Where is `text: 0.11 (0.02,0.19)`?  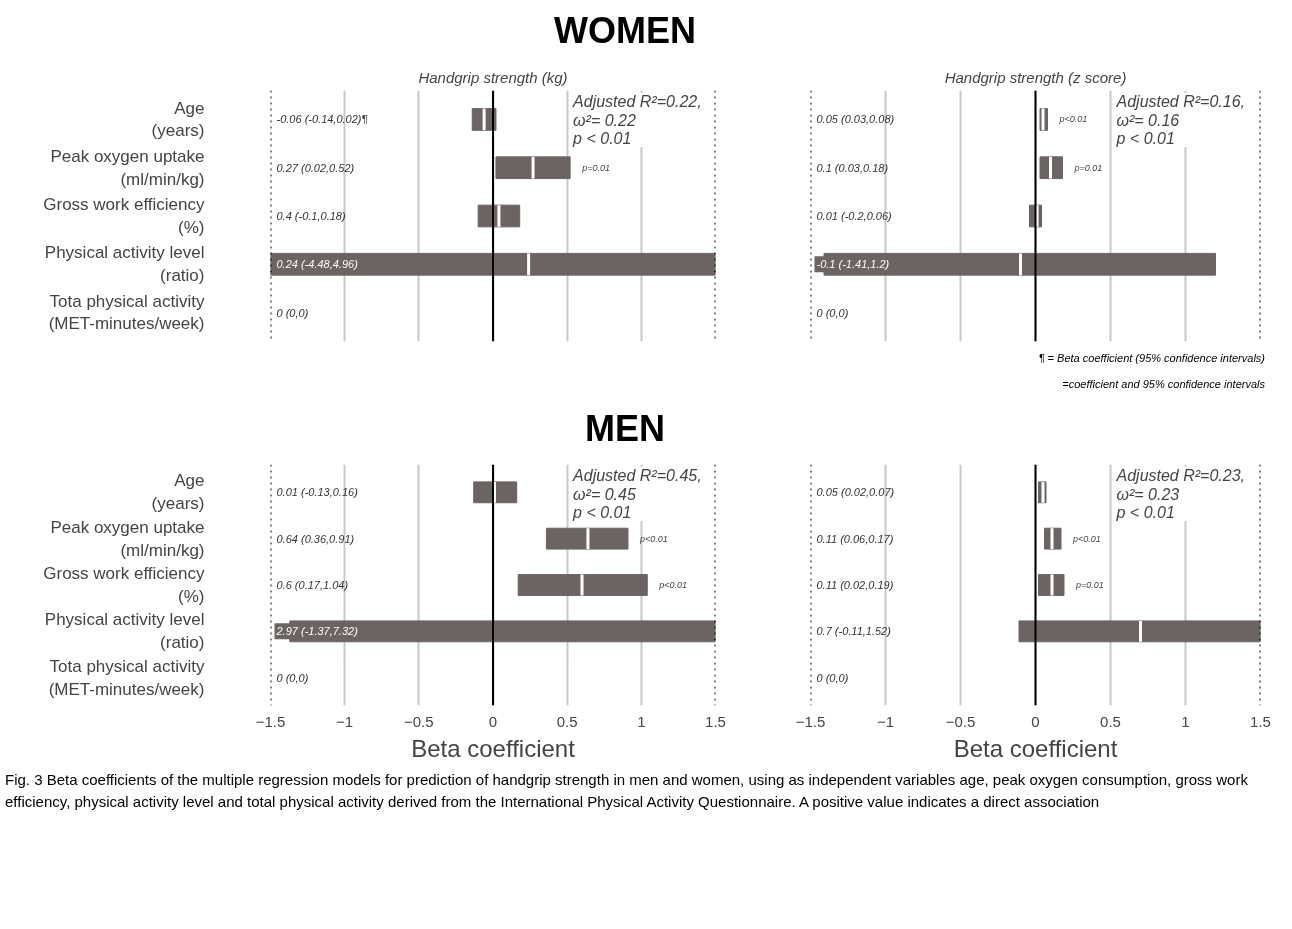 text: 0.11 (0.02,0.19) is located at coordinates (855, 585).